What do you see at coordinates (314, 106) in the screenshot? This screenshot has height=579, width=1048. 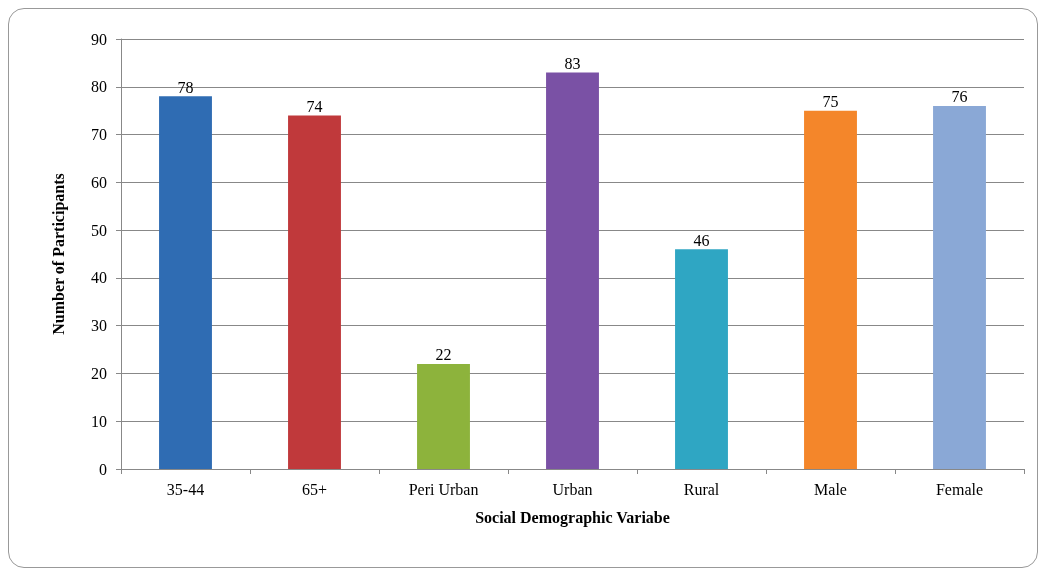 I see `data-label: 74` at bounding box center [314, 106].